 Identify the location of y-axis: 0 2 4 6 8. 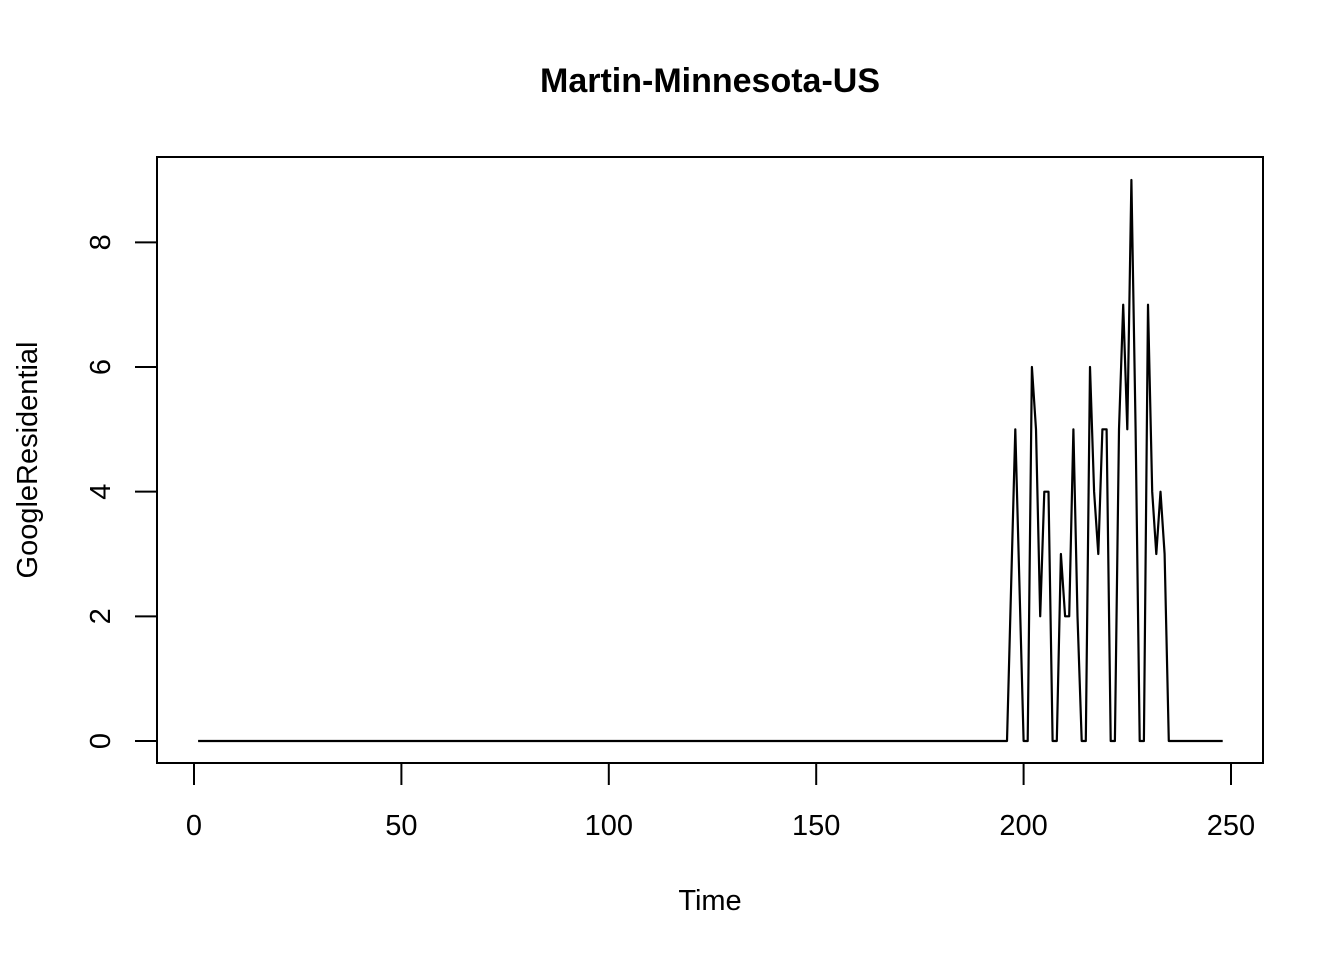
(121, 491).